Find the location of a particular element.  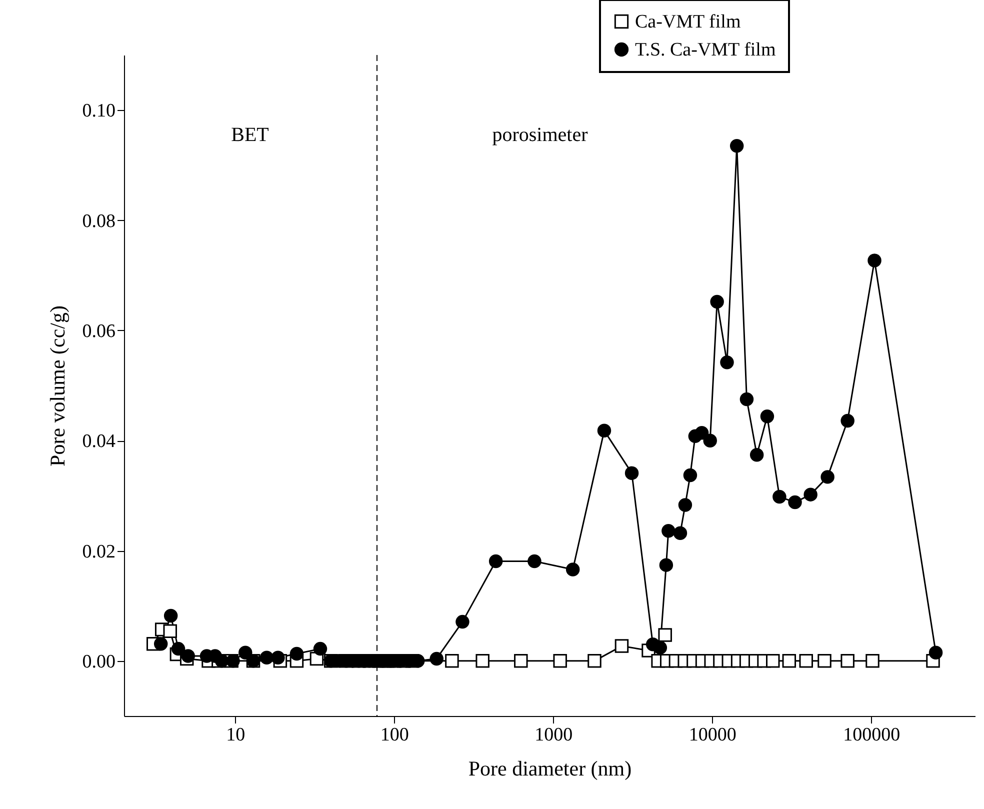

annotation: BET is located at coordinates (250, 135).